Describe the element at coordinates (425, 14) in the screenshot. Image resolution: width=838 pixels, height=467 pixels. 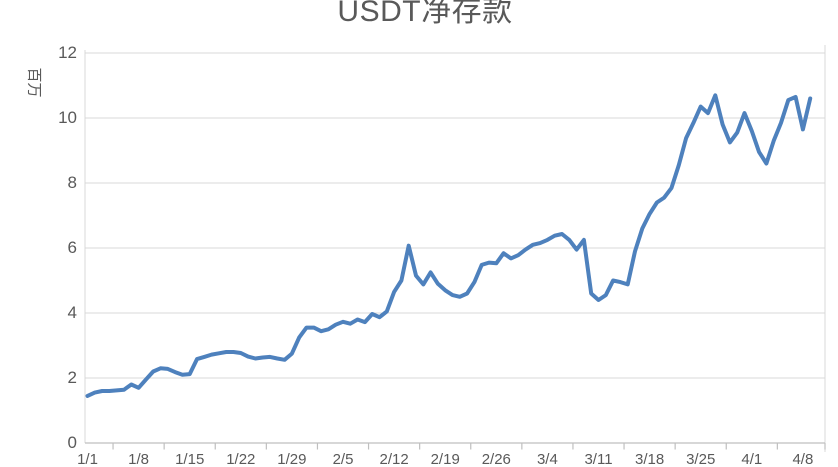
I see `chart-title: USDT净存款` at that location.